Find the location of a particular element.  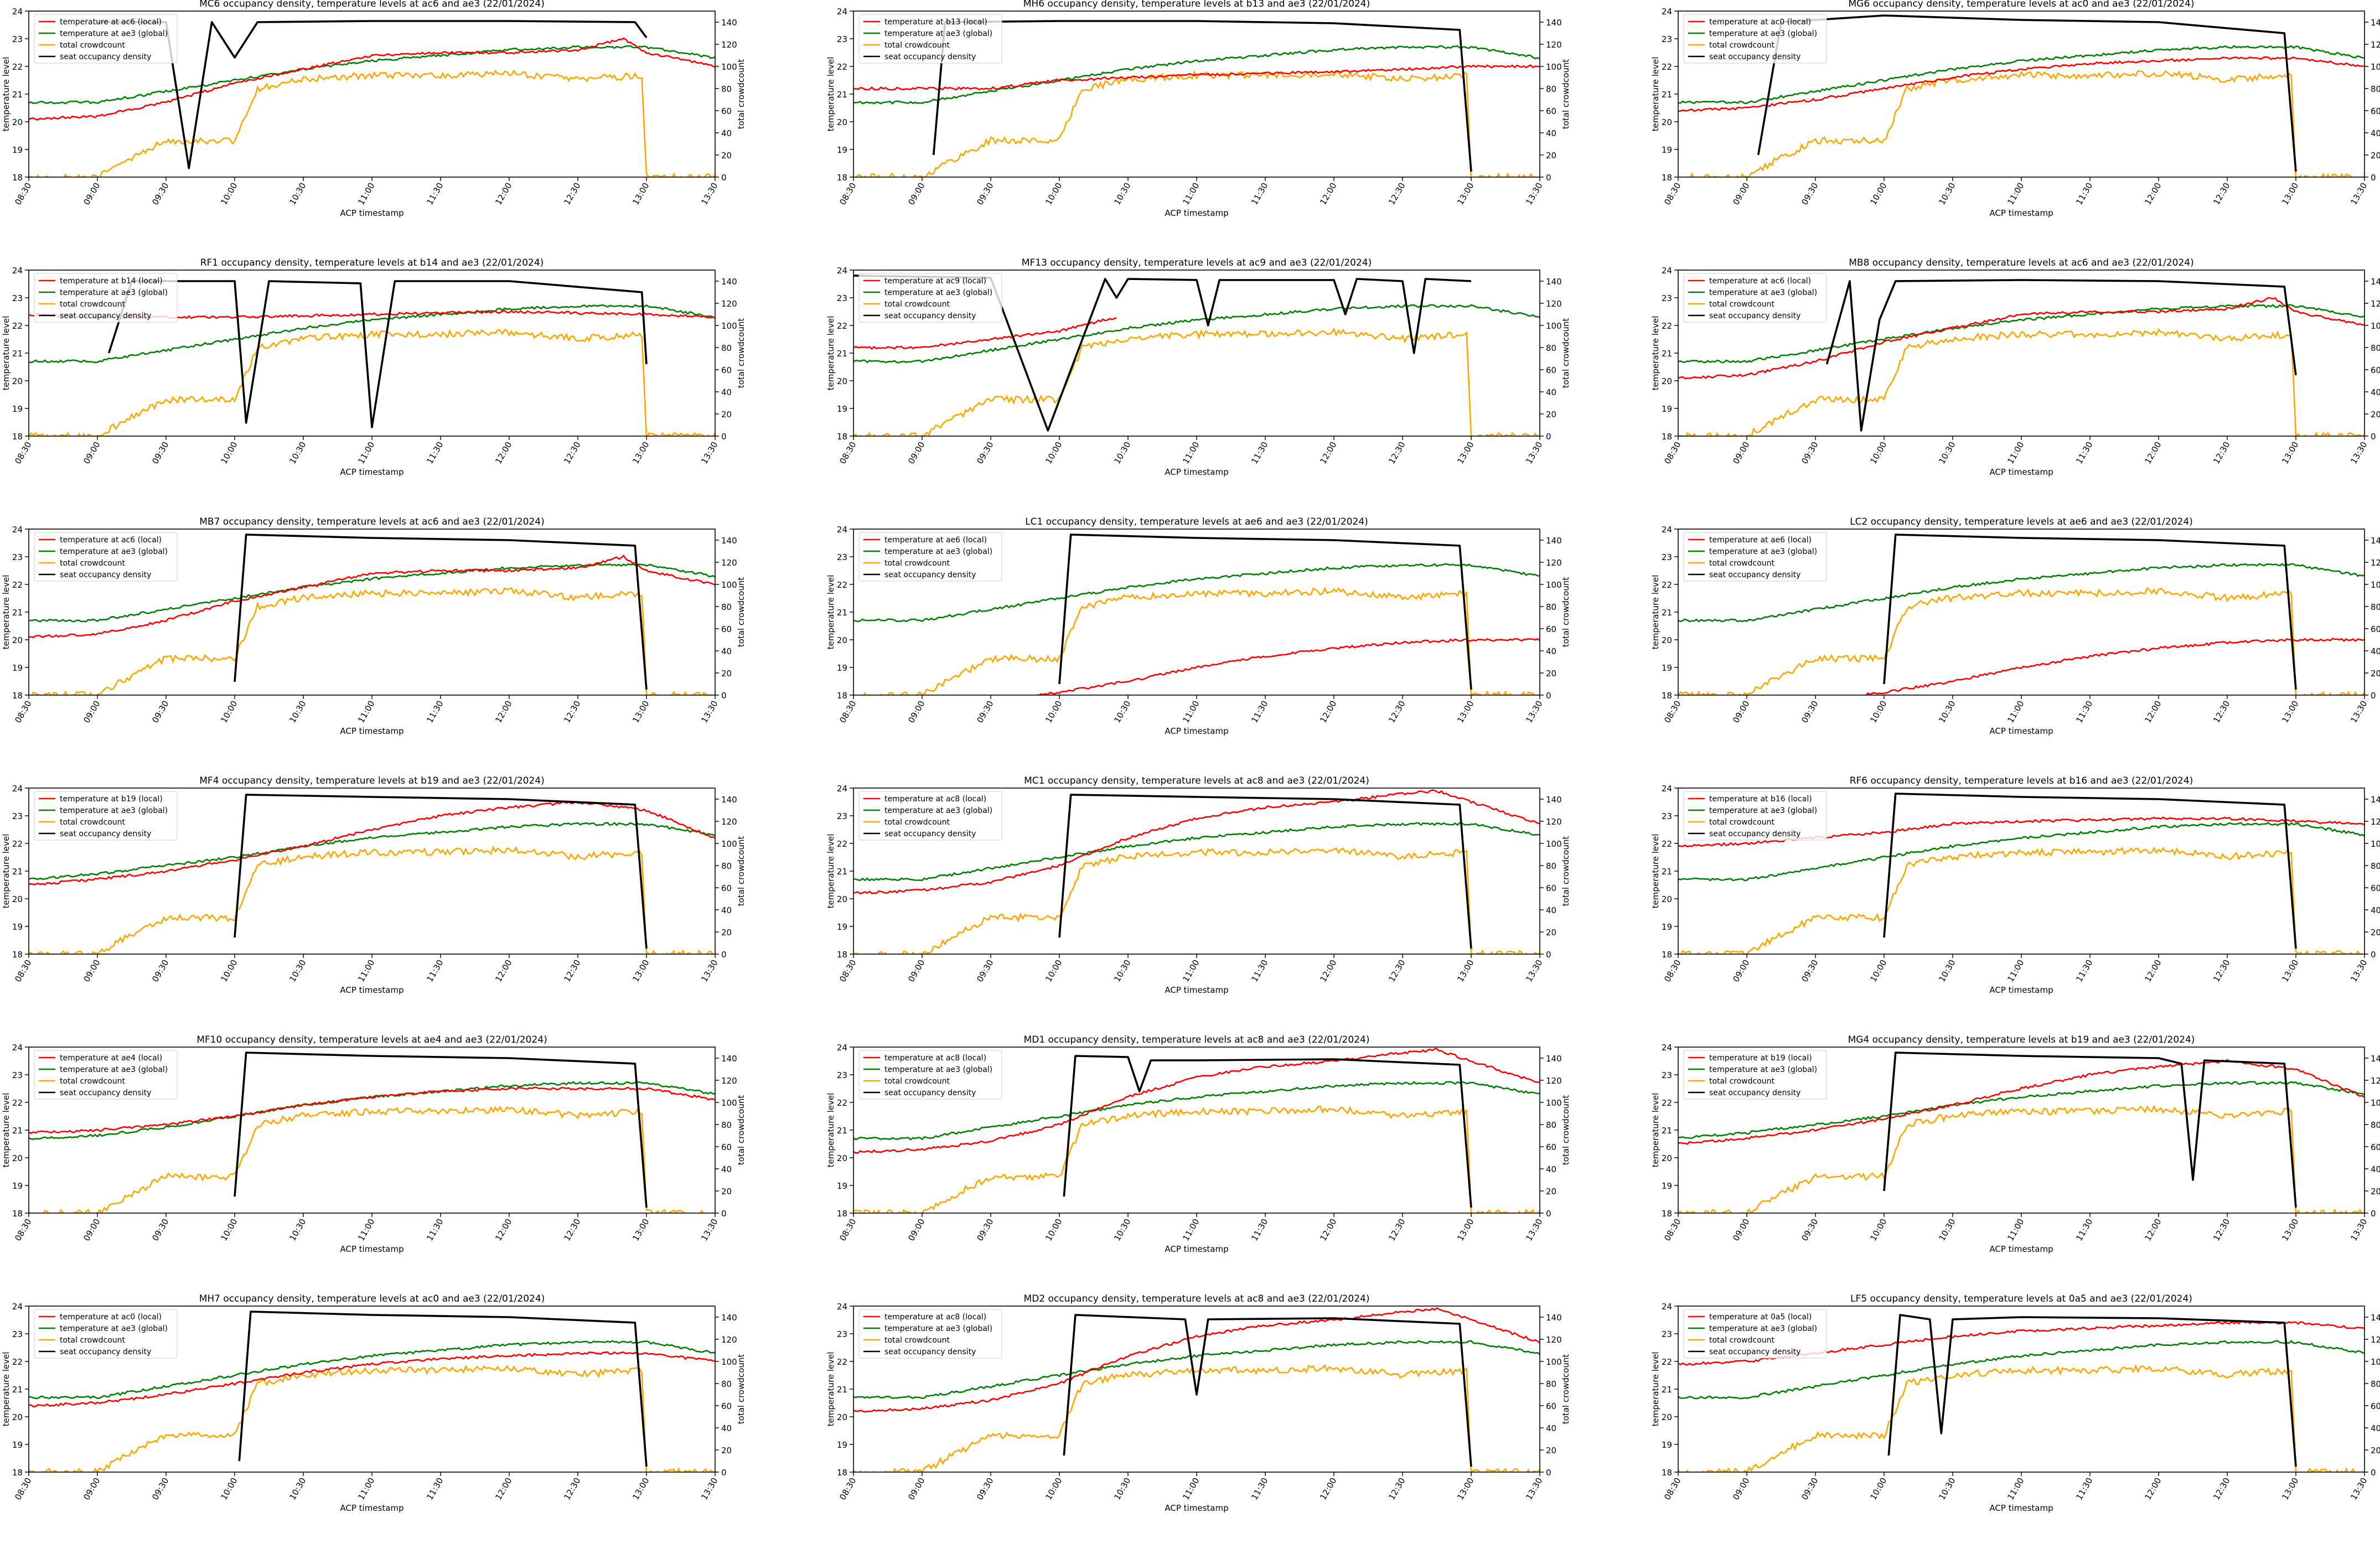

legend-entry: temperature at ac6 (local) is located at coordinates (1760, 281).